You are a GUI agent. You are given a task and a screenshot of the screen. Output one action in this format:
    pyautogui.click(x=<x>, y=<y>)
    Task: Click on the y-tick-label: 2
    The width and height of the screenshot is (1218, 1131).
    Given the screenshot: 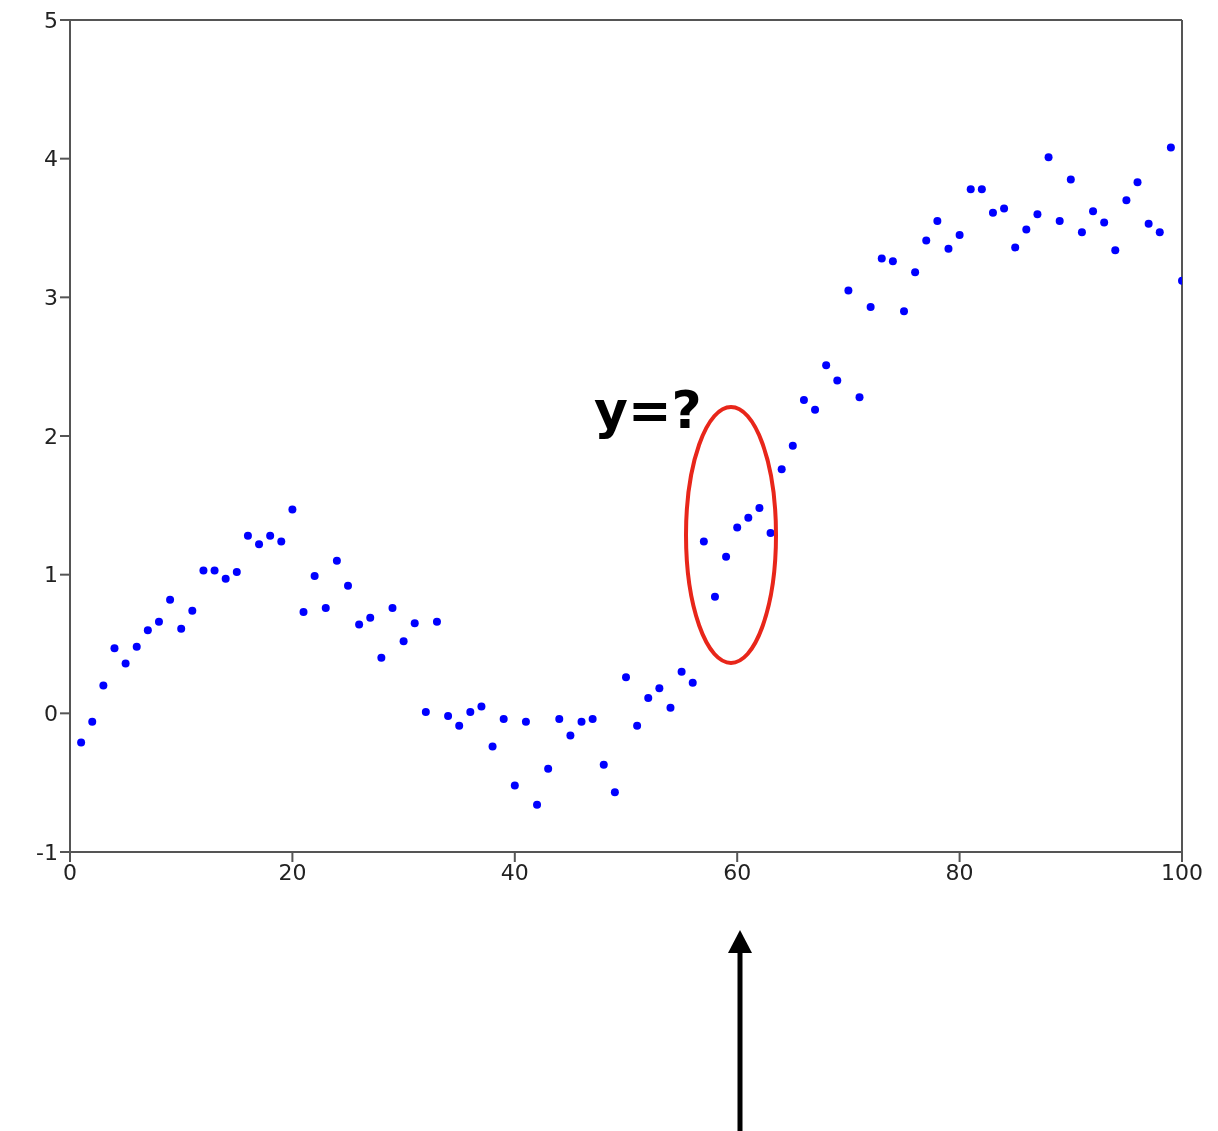 What is the action you would take?
    pyautogui.click(x=51, y=436)
    